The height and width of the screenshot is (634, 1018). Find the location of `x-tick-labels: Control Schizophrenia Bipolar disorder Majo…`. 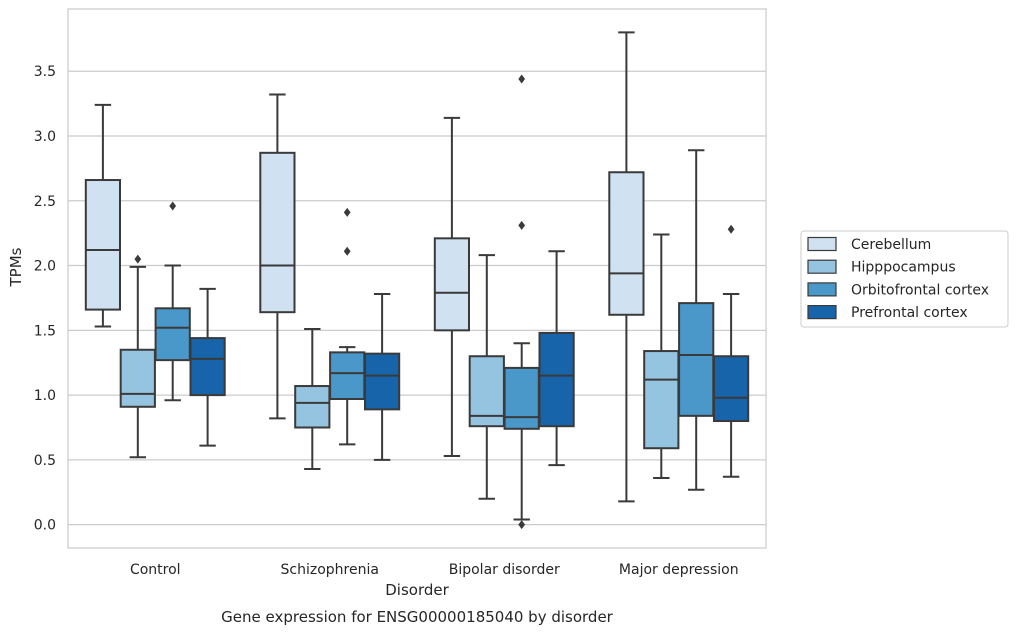

x-tick-labels: Control Schizophrenia Bipolar disorder Majo… is located at coordinates (434, 570).